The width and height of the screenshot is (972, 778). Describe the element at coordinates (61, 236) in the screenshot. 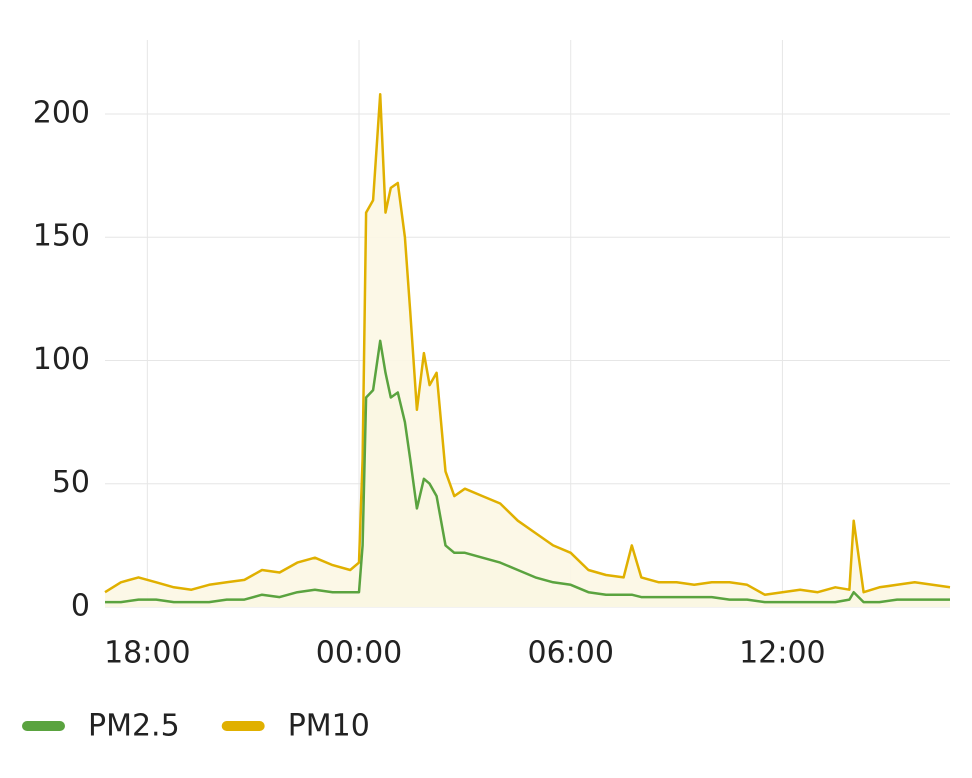

I see `y-tick-label: 150` at that location.